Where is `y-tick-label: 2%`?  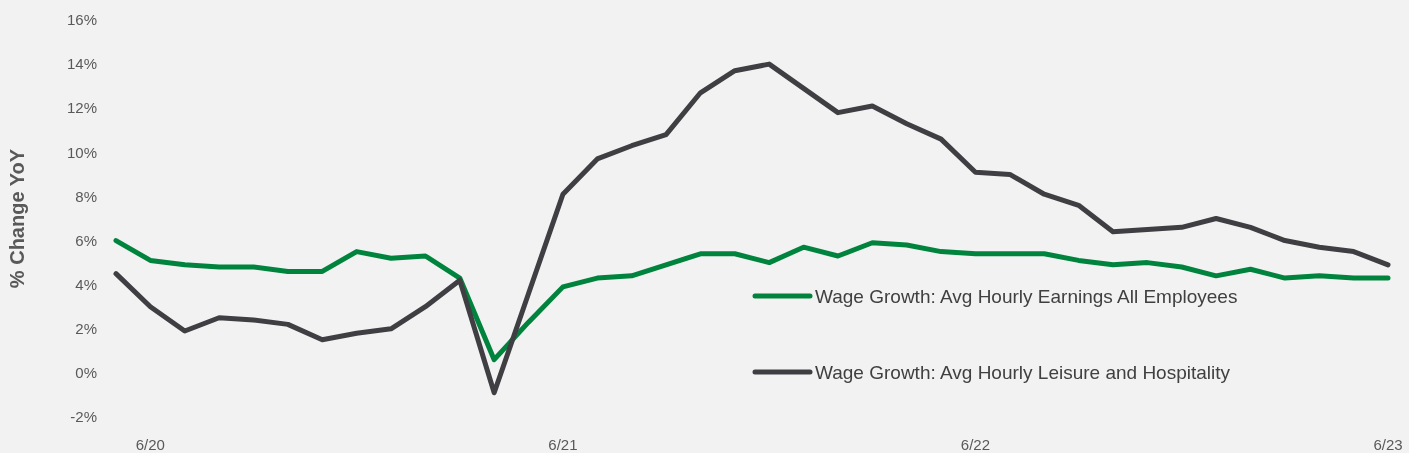 y-tick-label: 2% is located at coordinates (86, 329).